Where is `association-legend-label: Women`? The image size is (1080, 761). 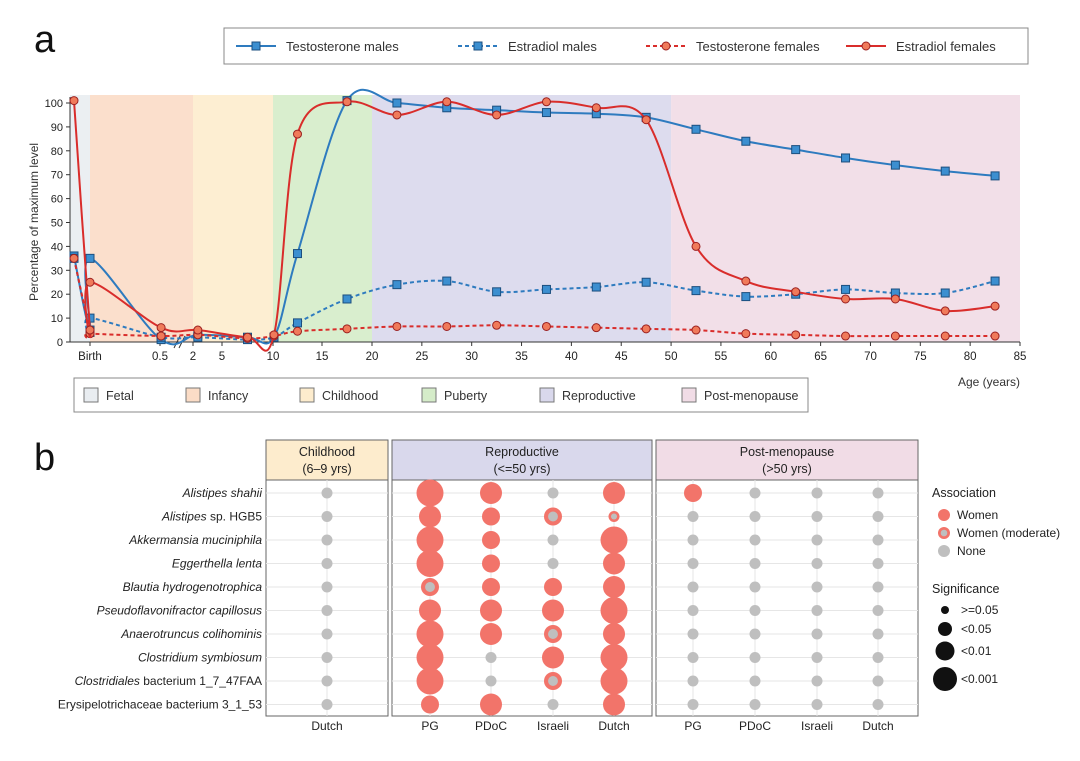 association-legend-label: Women is located at coordinates (977, 515).